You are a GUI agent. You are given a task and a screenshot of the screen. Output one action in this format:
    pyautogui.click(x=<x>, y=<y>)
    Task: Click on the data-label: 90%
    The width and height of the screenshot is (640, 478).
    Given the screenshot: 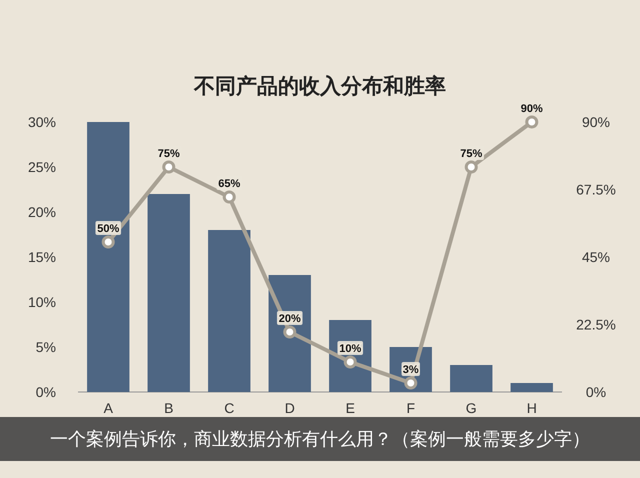 What is the action you would take?
    pyautogui.click(x=531, y=109)
    